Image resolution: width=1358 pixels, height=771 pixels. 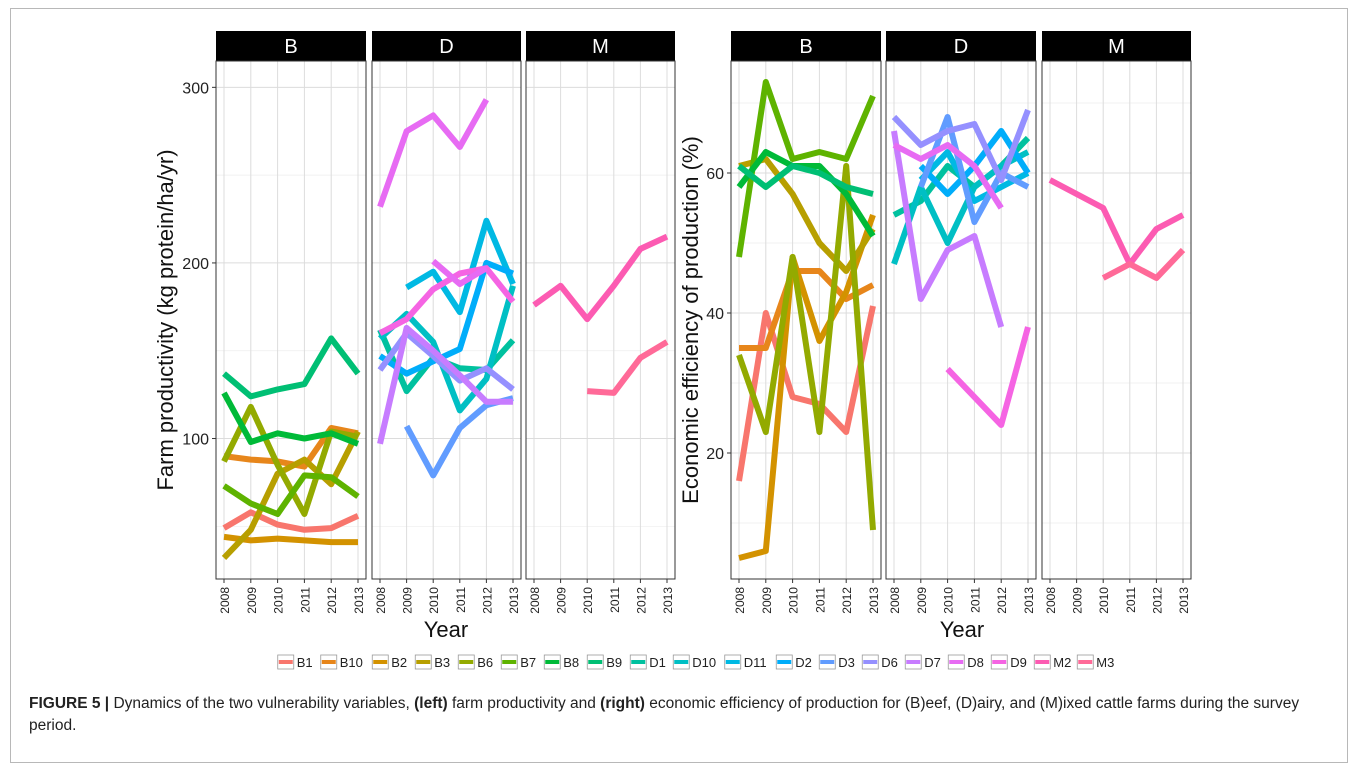 I want to click on legend-item-B6: B6, so click(x=475, y=662).